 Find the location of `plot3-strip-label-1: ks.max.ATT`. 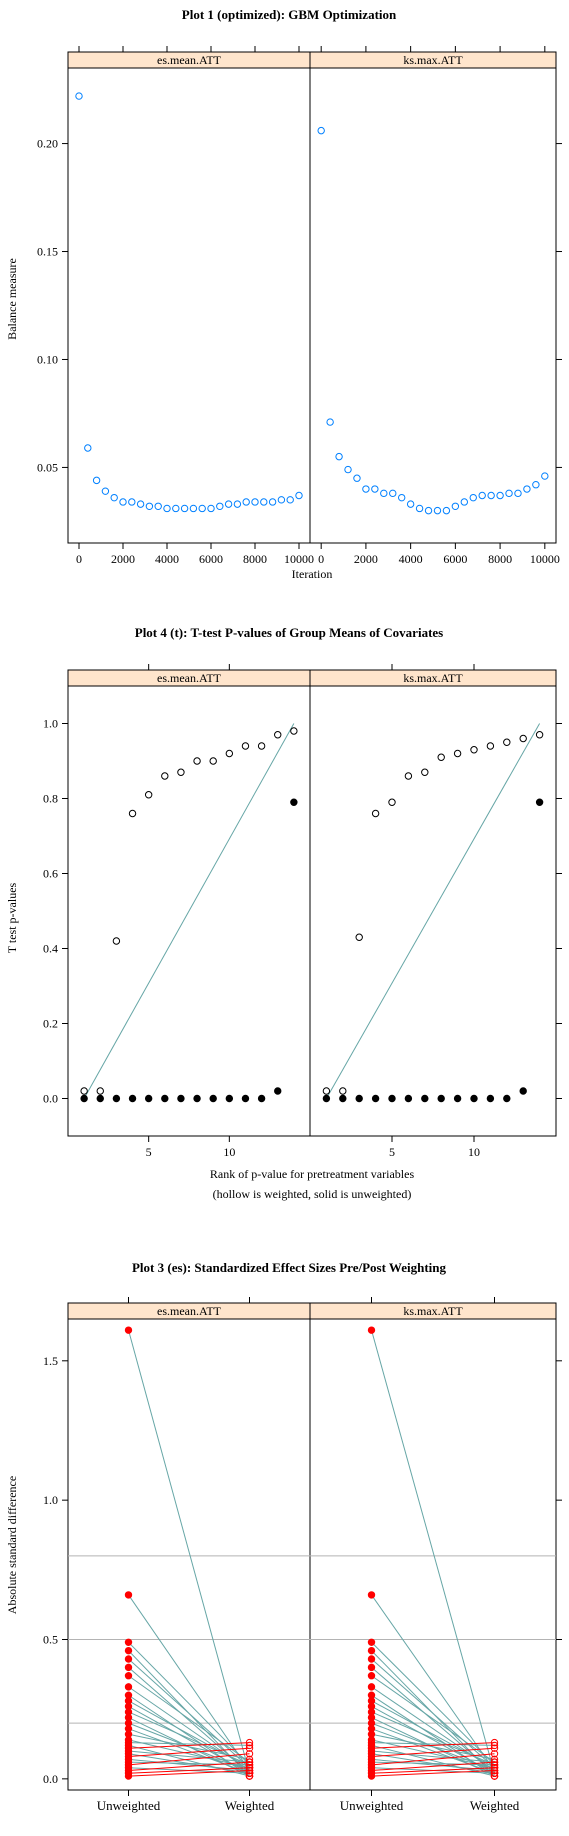

plot3-strip-label-1: ks.max.ATT is located at coordinates (433, 1311).